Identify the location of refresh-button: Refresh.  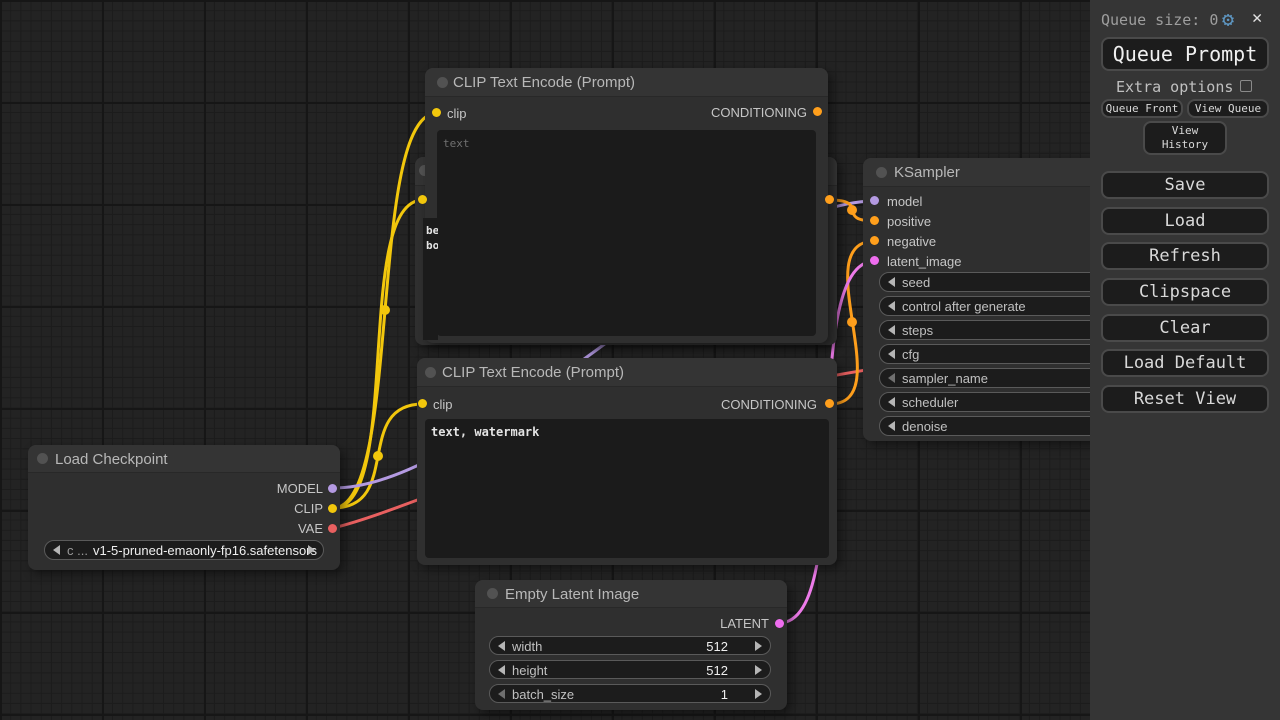
(1185, 256).